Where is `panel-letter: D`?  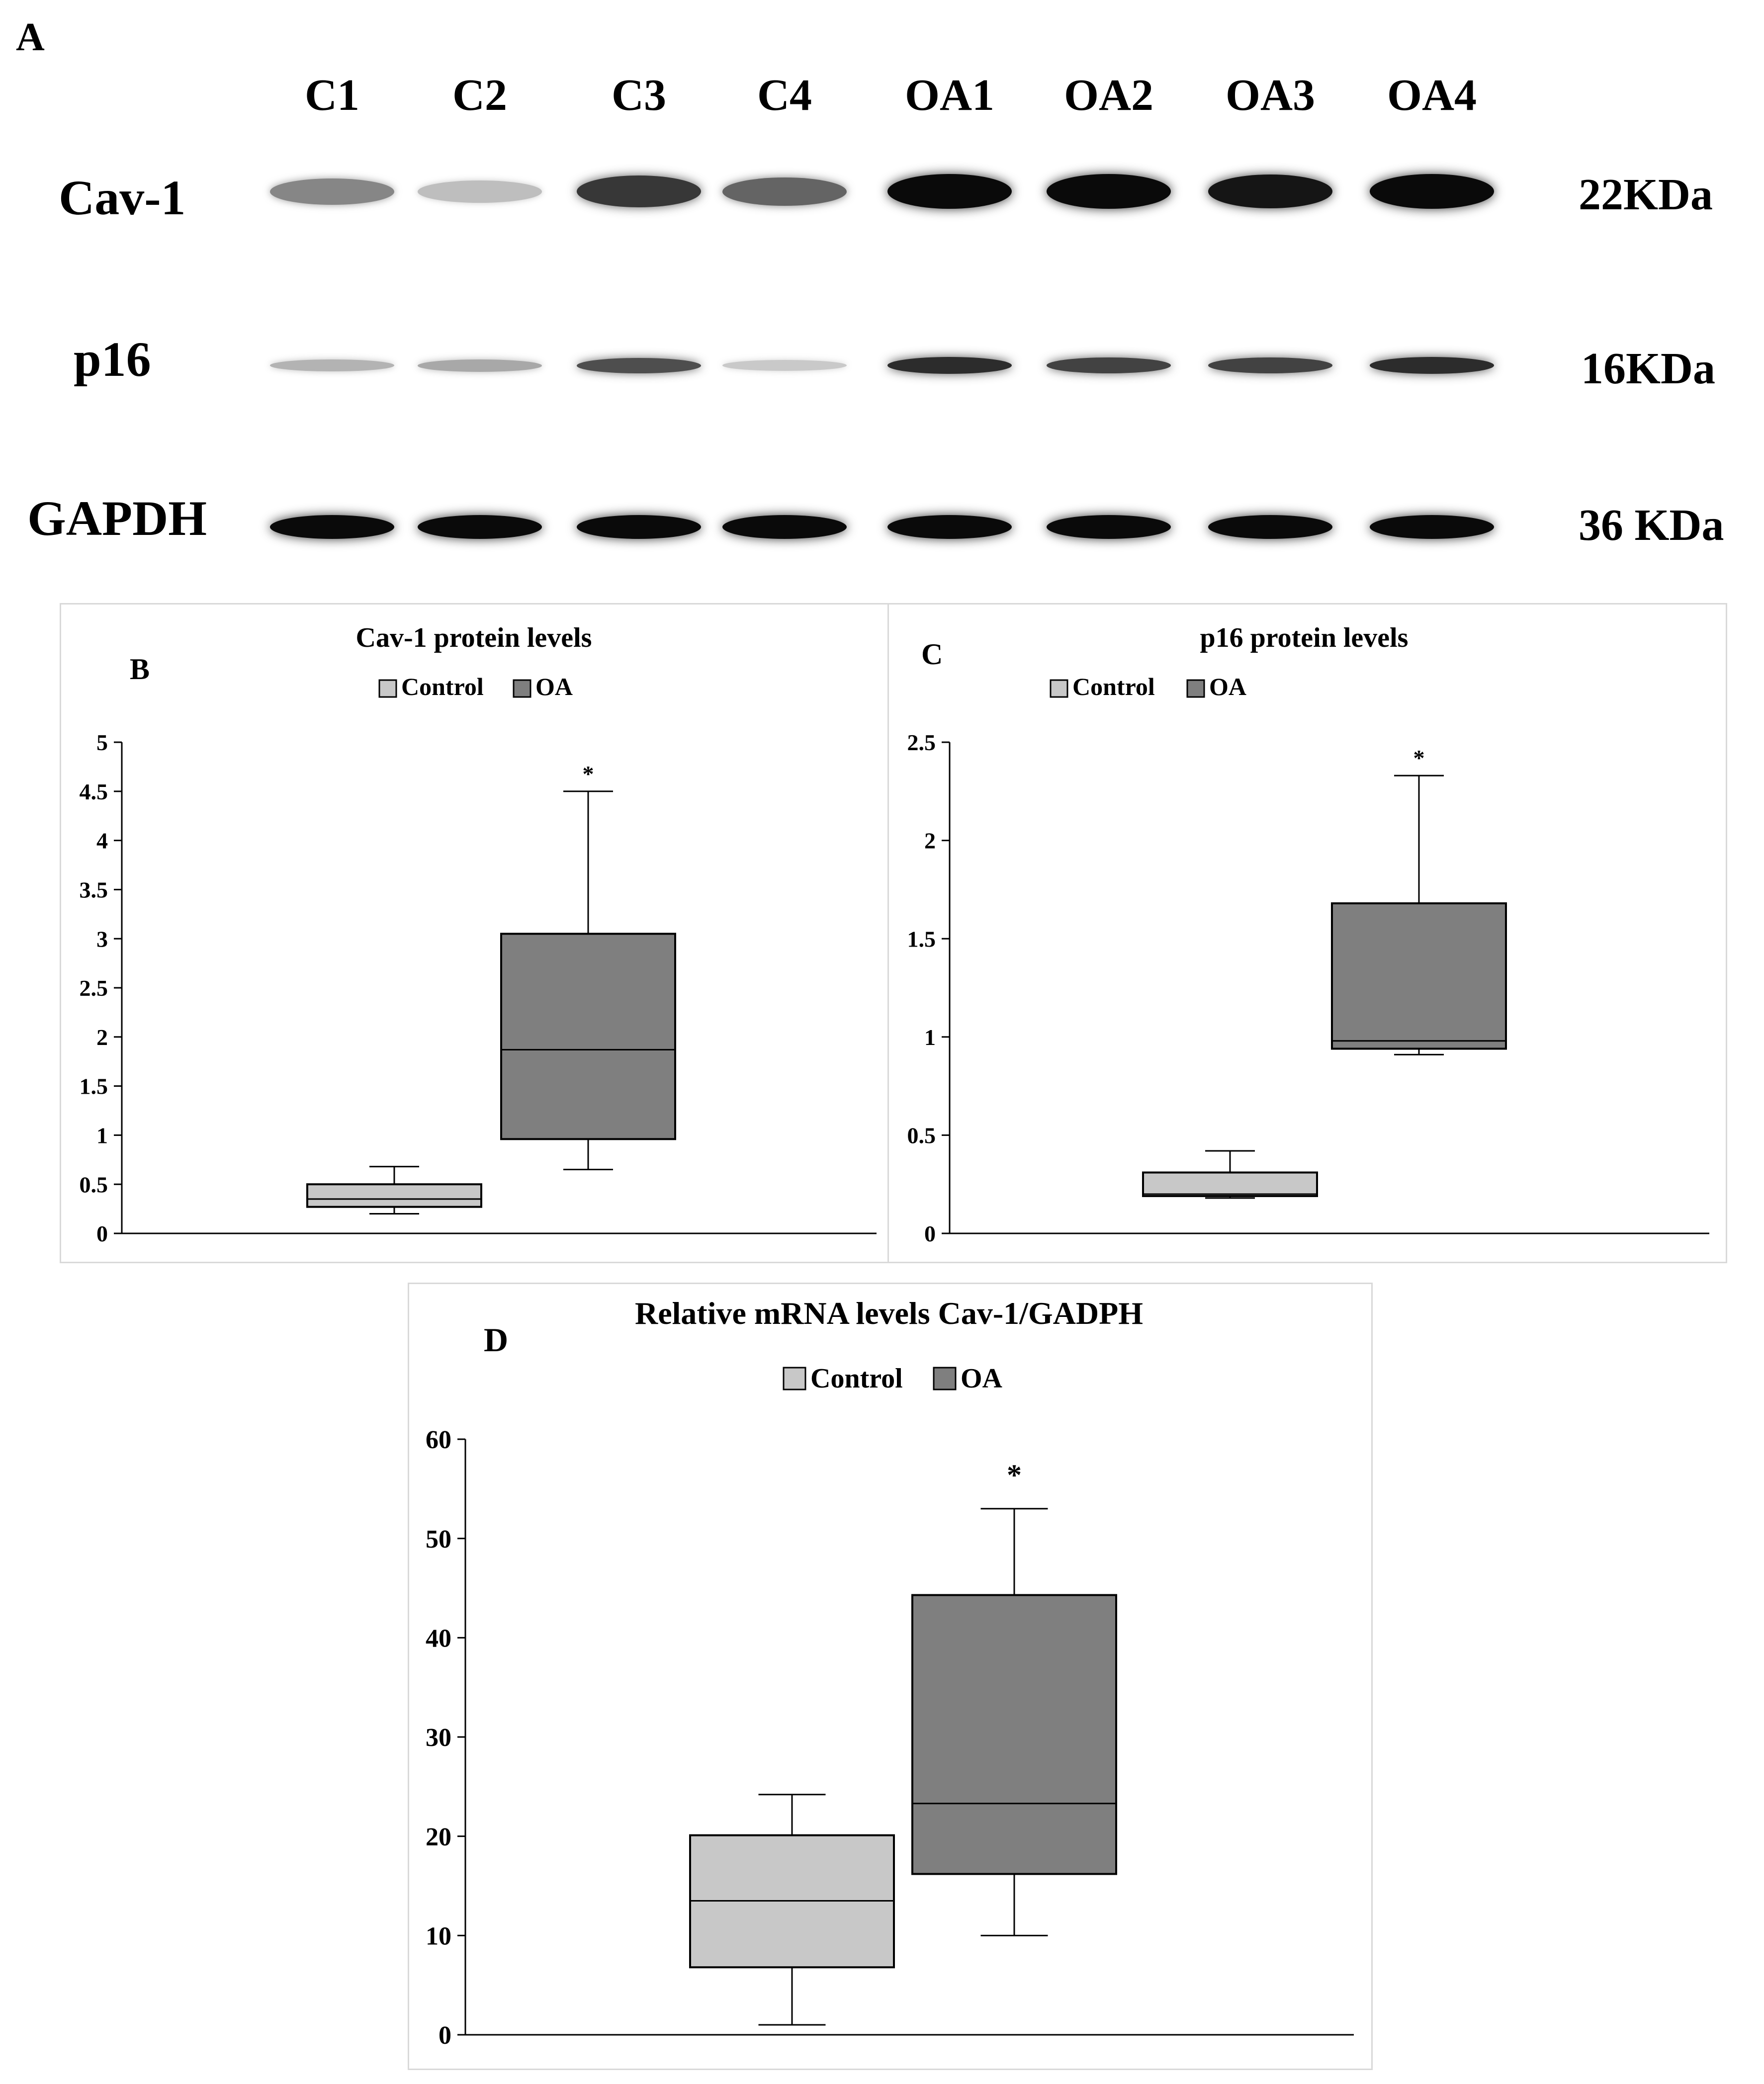 panel-letter: D is located at coordinates (496, 1340).